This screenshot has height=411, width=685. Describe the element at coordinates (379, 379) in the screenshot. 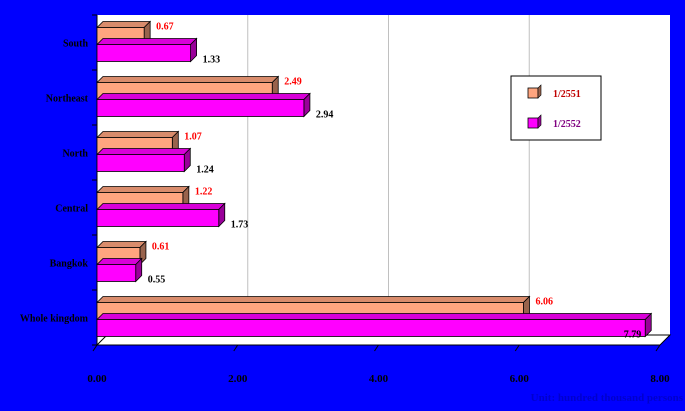

I see `x-tick-label: 4.00` at that location.